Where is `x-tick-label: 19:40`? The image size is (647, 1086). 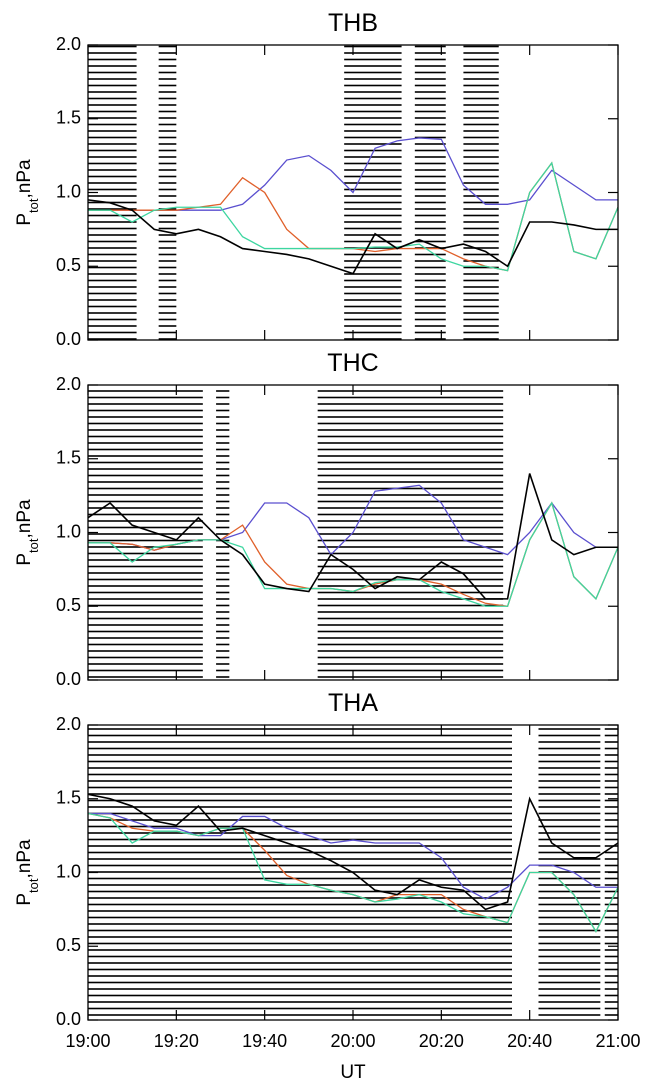
x-tick-label: 19:40 is located at coordinates (264, 1041).